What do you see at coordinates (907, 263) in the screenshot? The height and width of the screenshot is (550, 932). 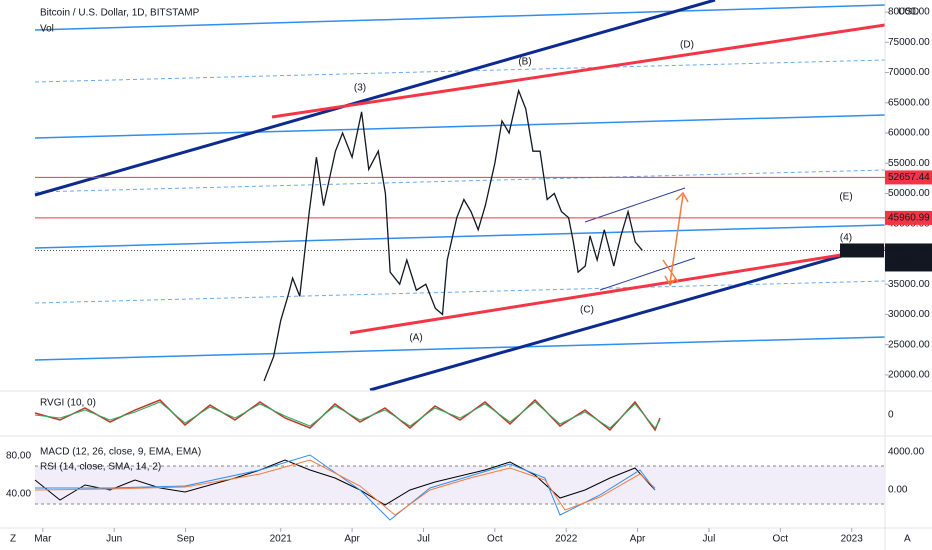 I see `countdown: 19:00:25` at bounding box center [907, 263].